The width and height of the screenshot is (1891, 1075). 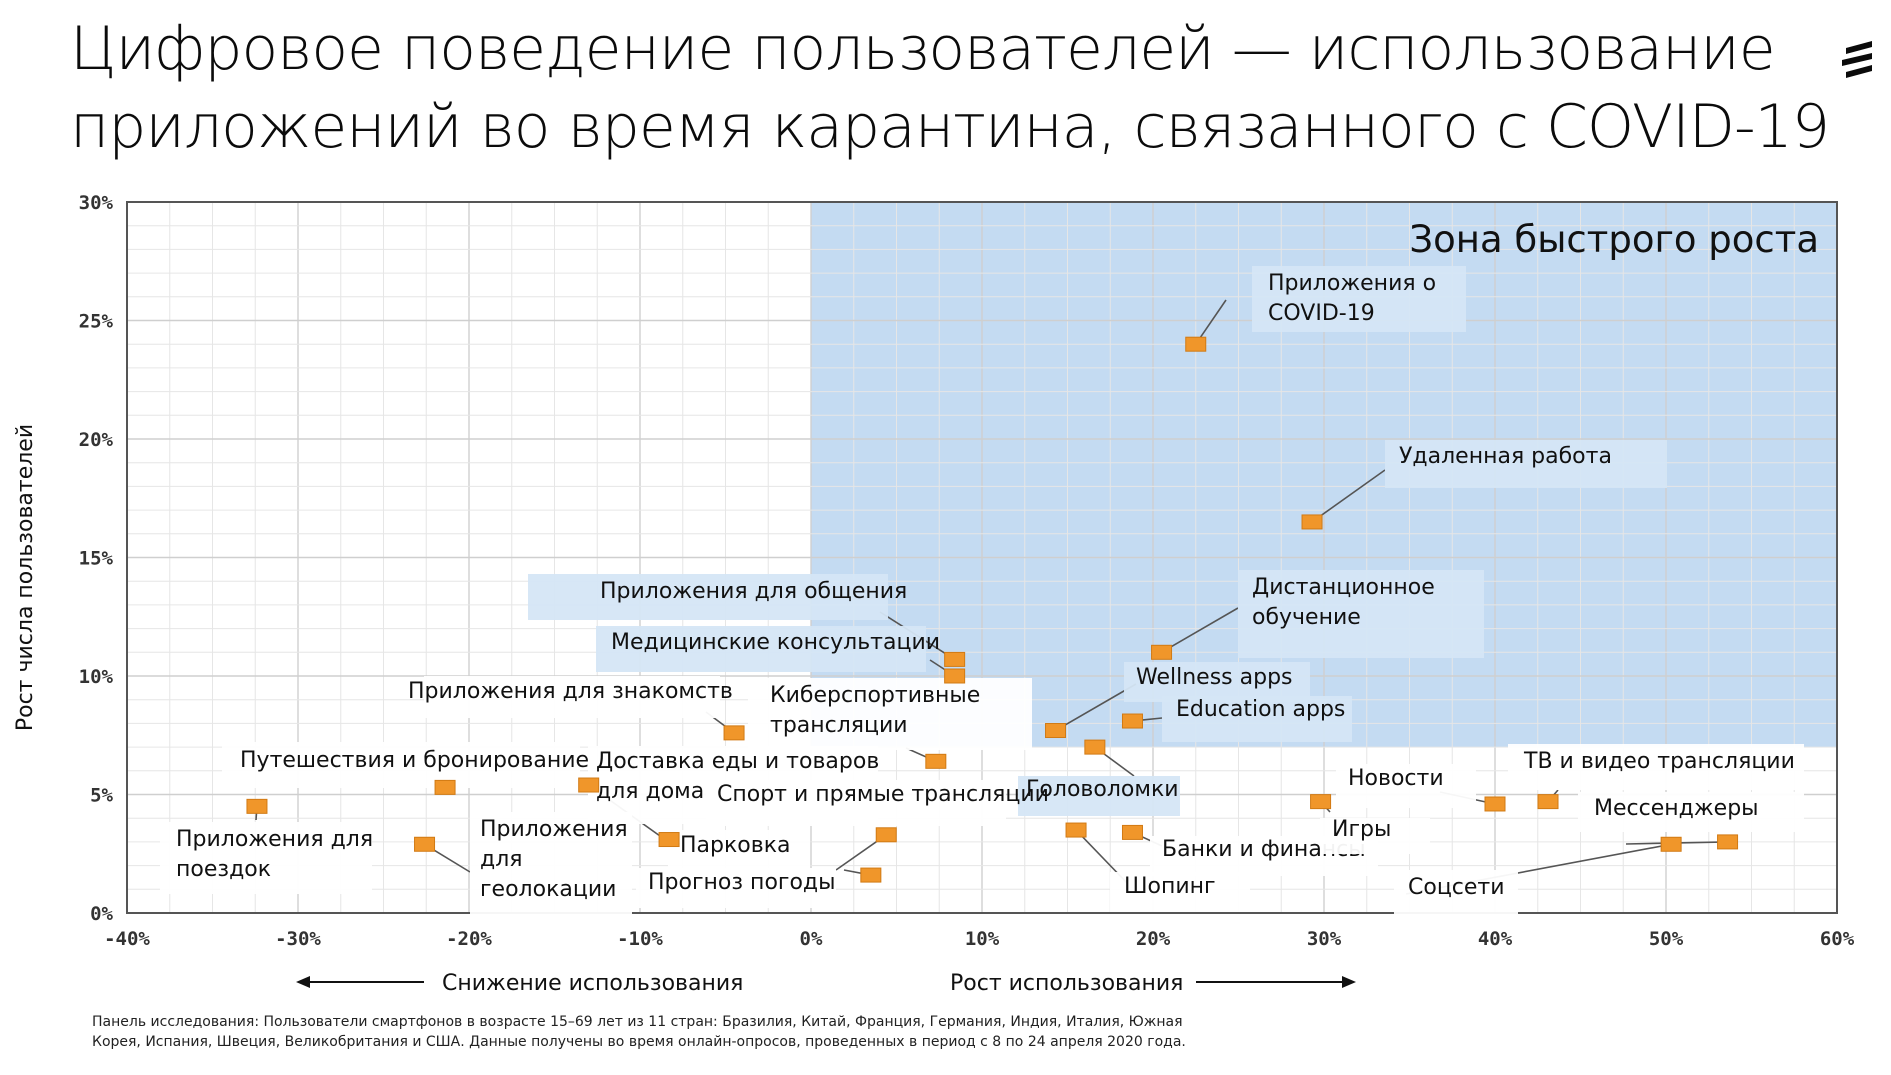 I want to click on x-tick-label: 10%, so click(x=982, y=939).